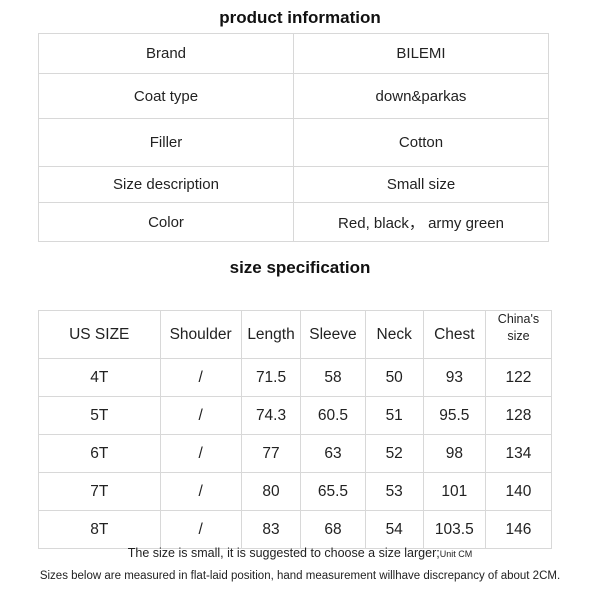 This screenshot has width=600, height=600. I want to click on column-header: Neck, so click(394, 334).